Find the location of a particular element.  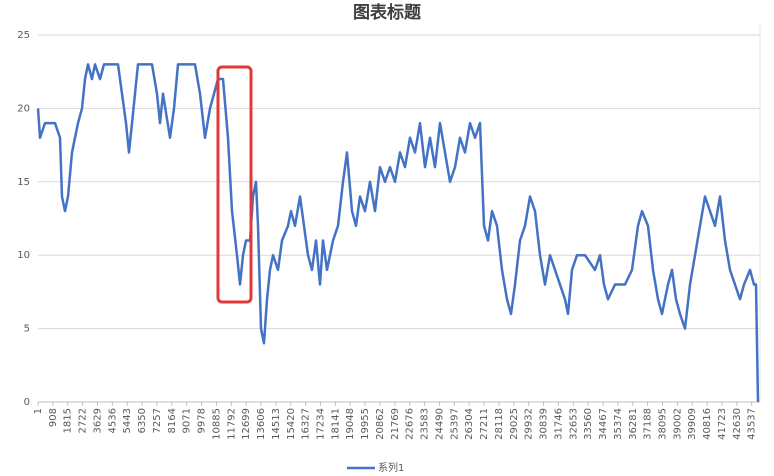

y-tick-label: 15 is located at coordinates (23, 182).